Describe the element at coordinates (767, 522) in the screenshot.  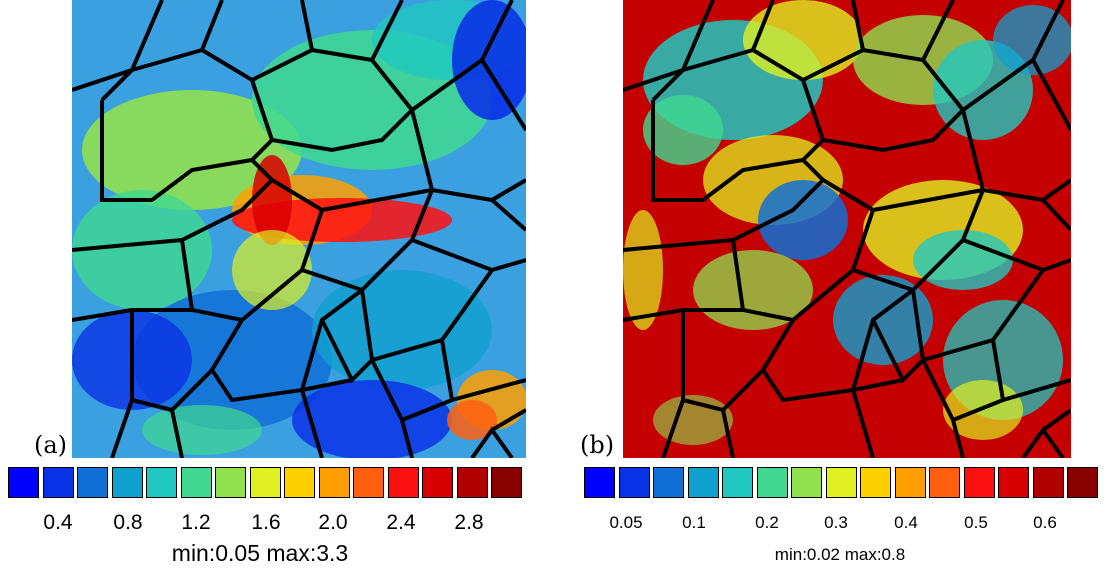
I see `colorbar-b-tick: 0.2` at that location.